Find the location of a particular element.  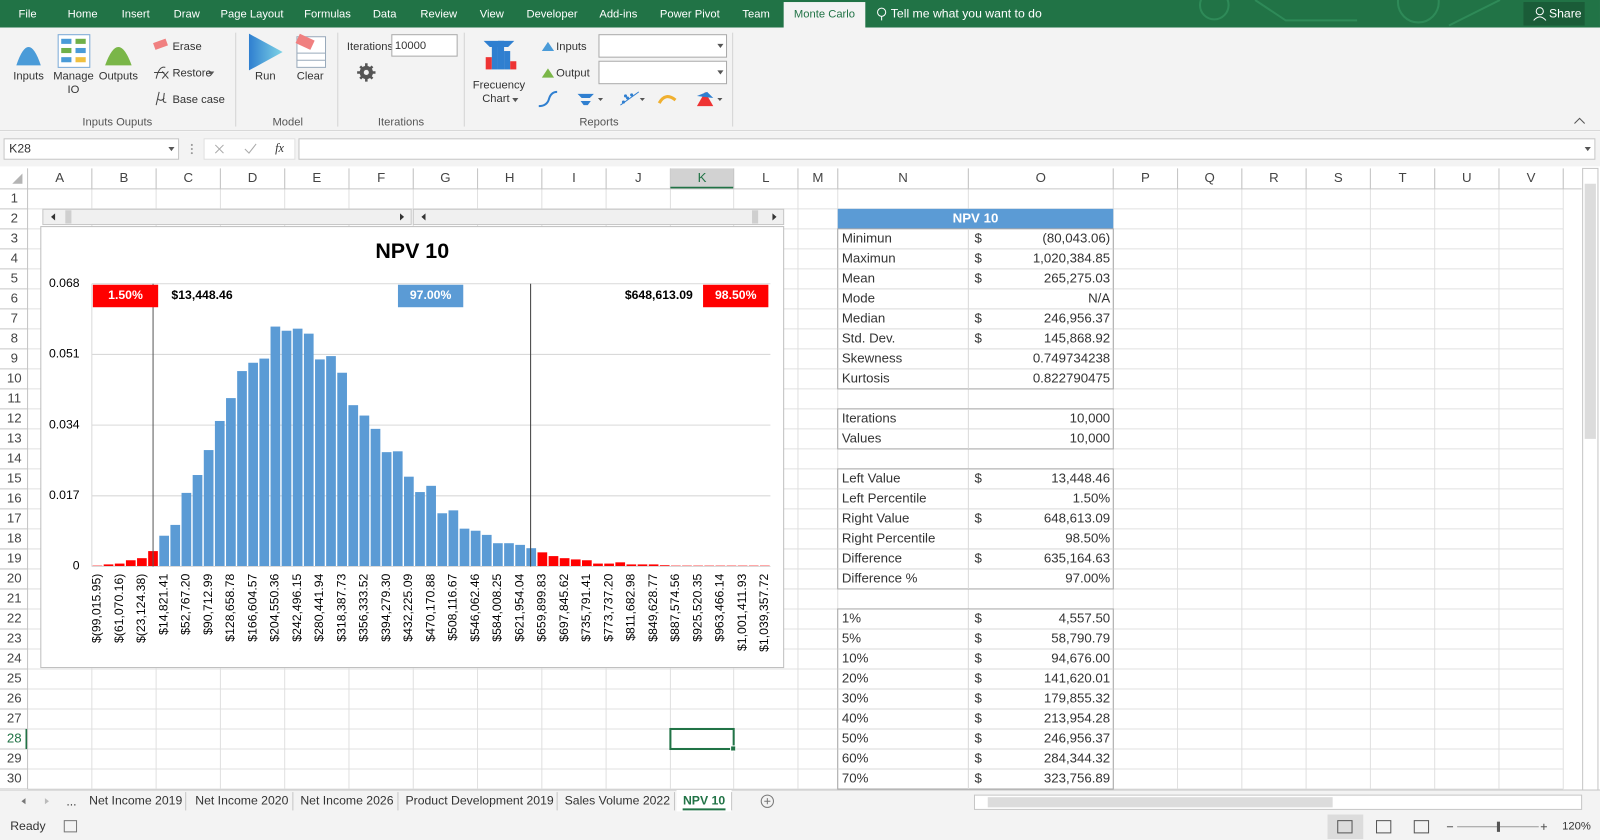

collapse-ribbon is located at coordinates (1580, 120).